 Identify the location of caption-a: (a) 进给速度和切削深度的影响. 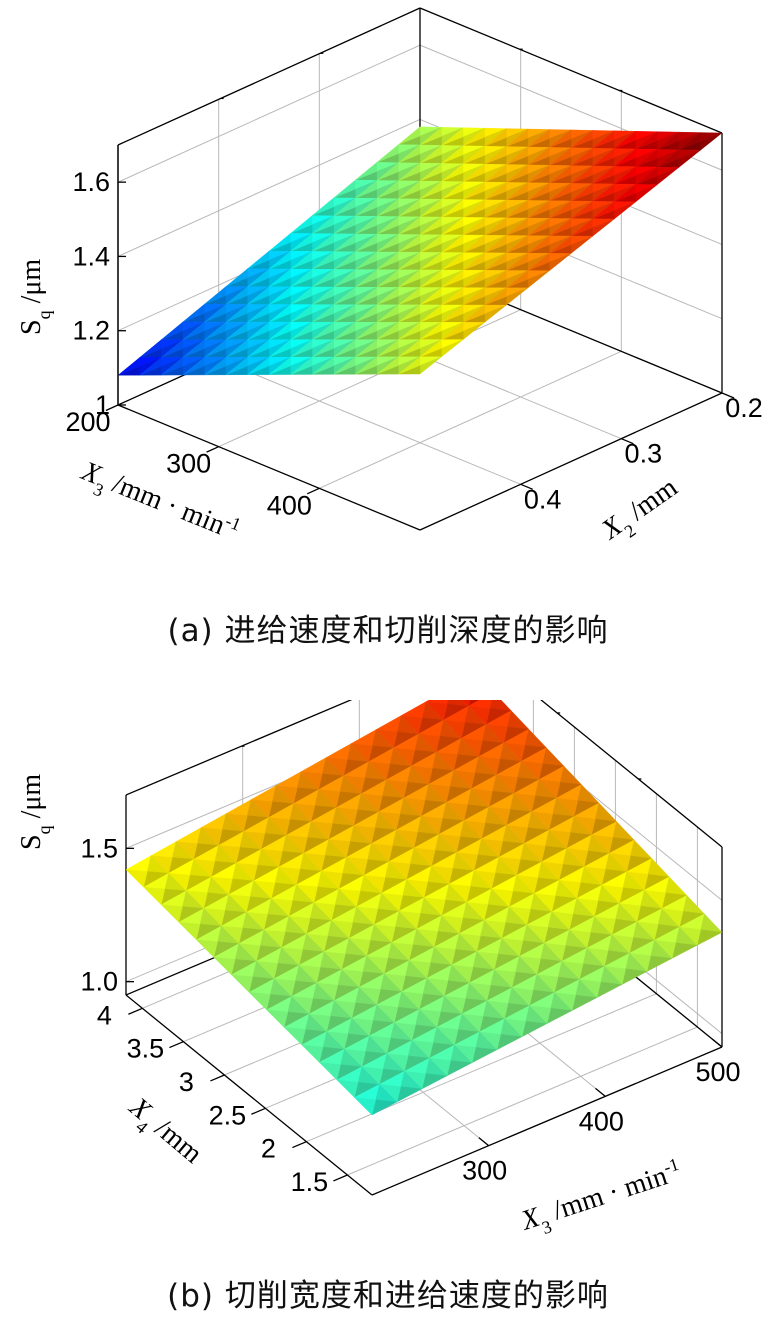
(388, 631).